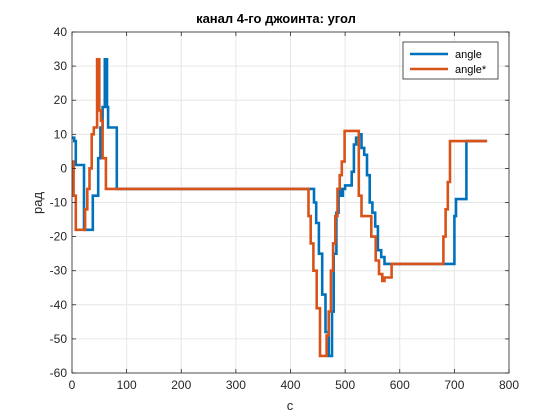 The image size is (560, 420). I want to click on x-tick-label: 200, so click(181, 385).